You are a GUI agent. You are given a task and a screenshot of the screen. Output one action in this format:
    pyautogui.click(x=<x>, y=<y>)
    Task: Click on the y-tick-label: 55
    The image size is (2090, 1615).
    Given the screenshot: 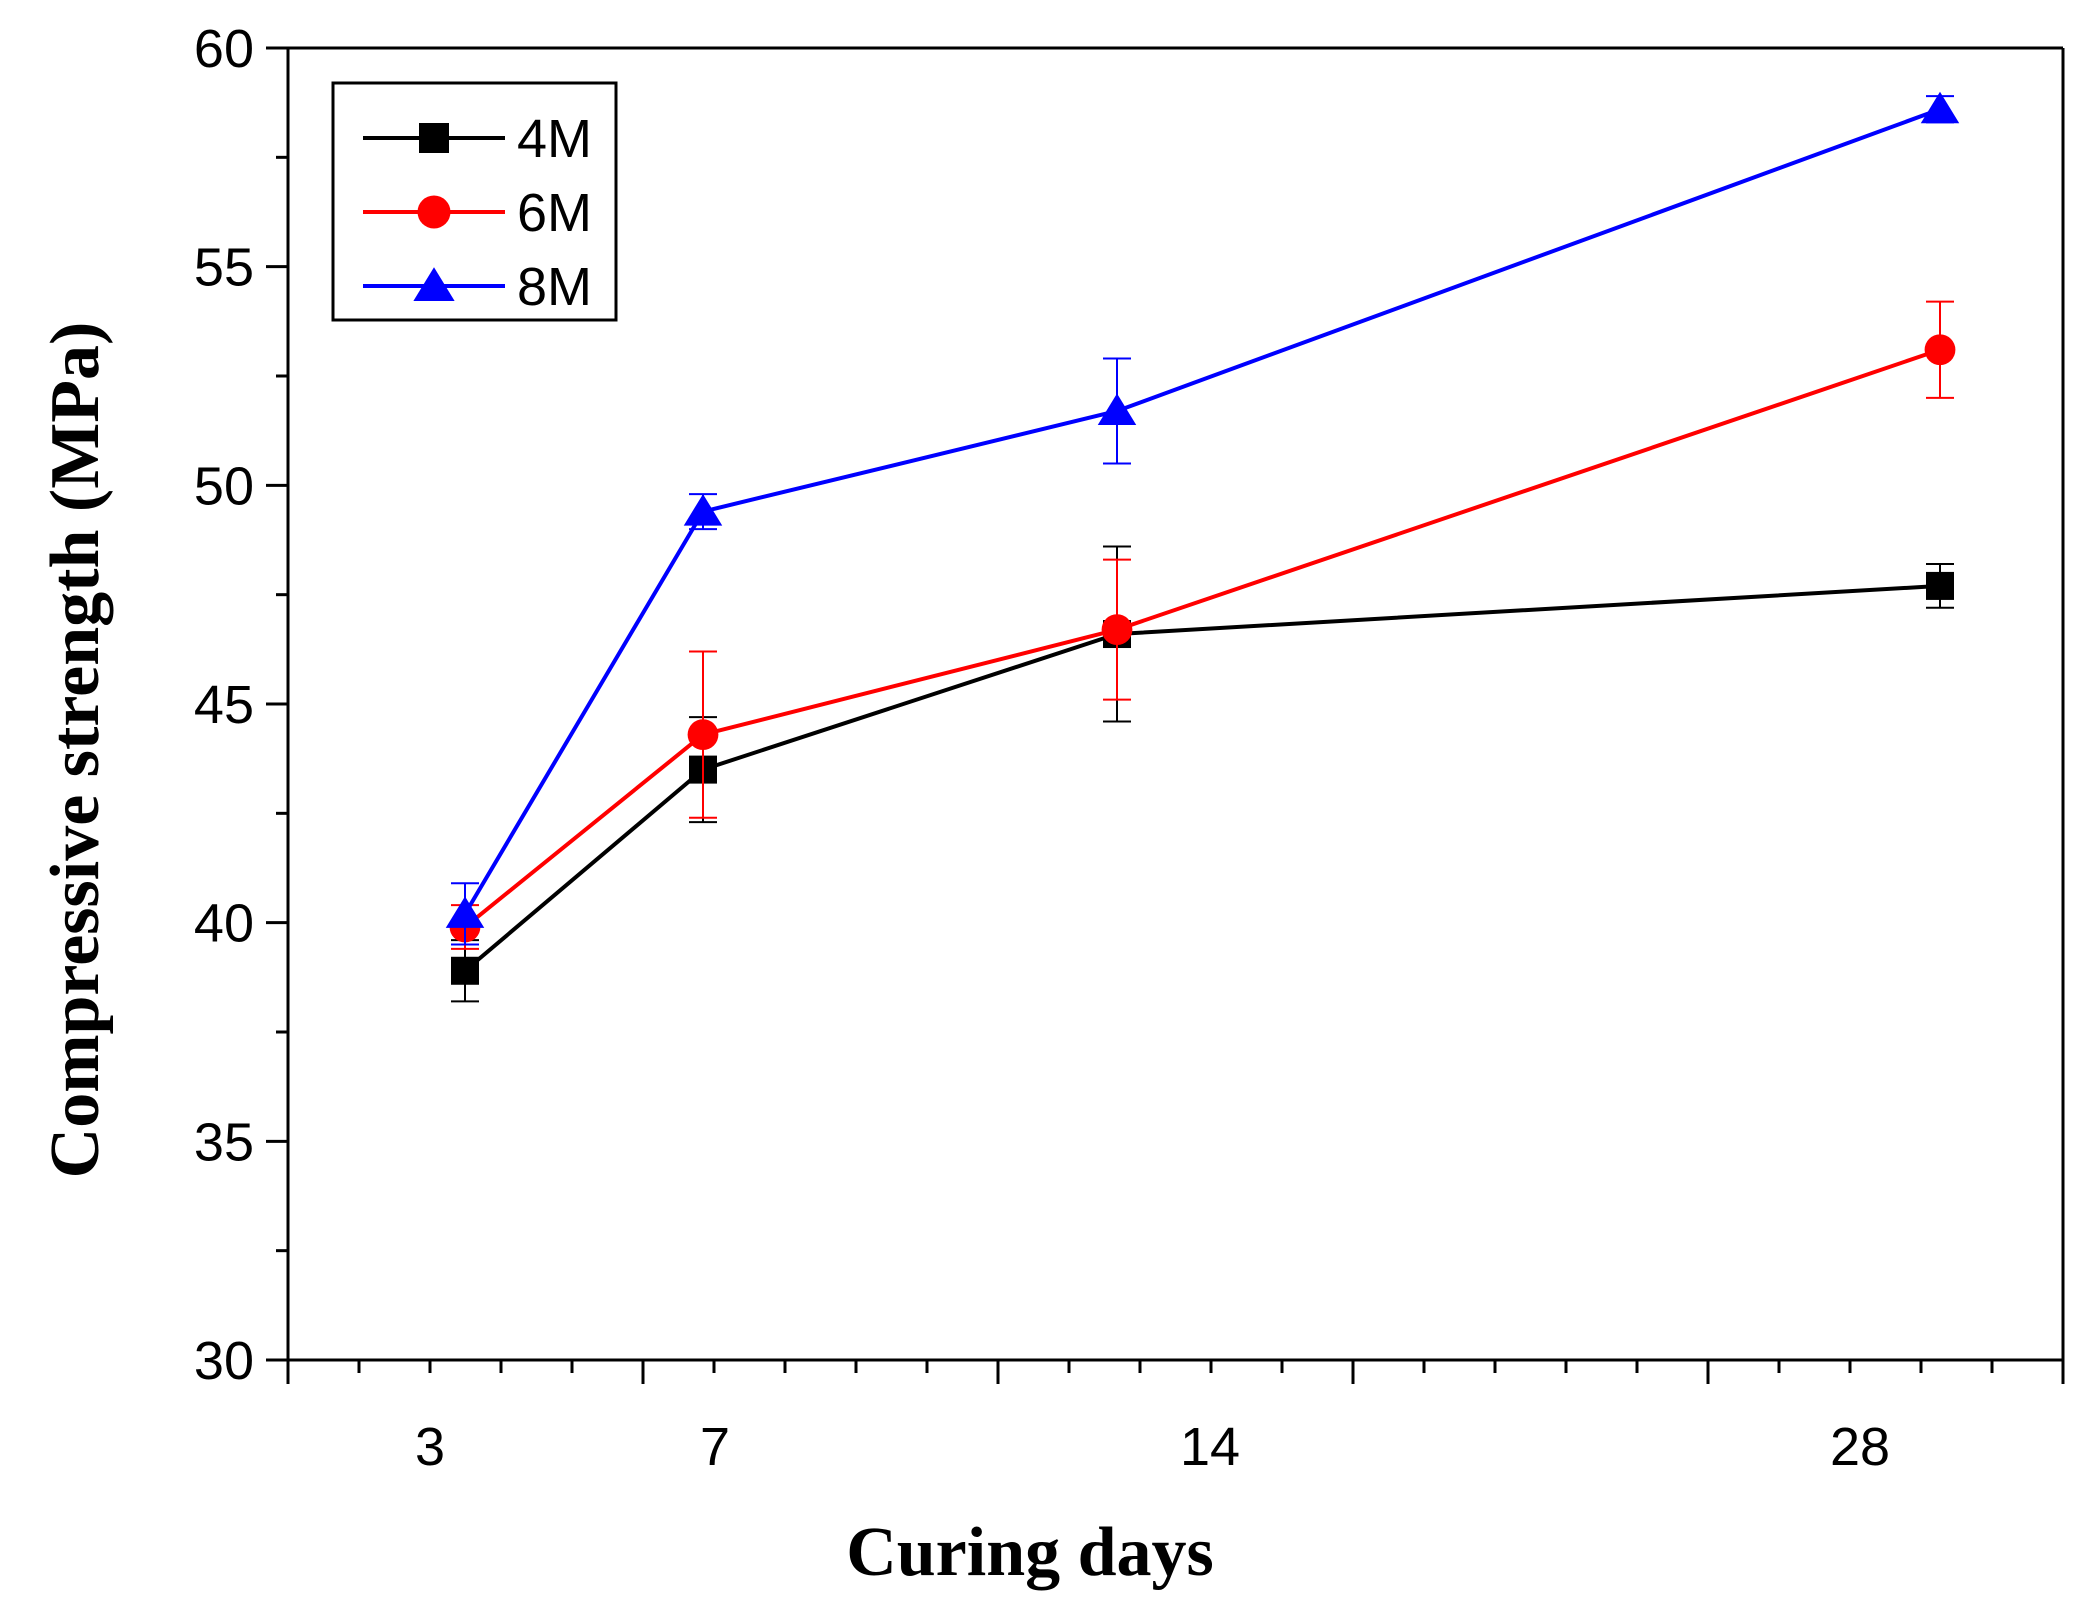 What is the action you would take?
    pyautogui.click(x=224, y=268)
    